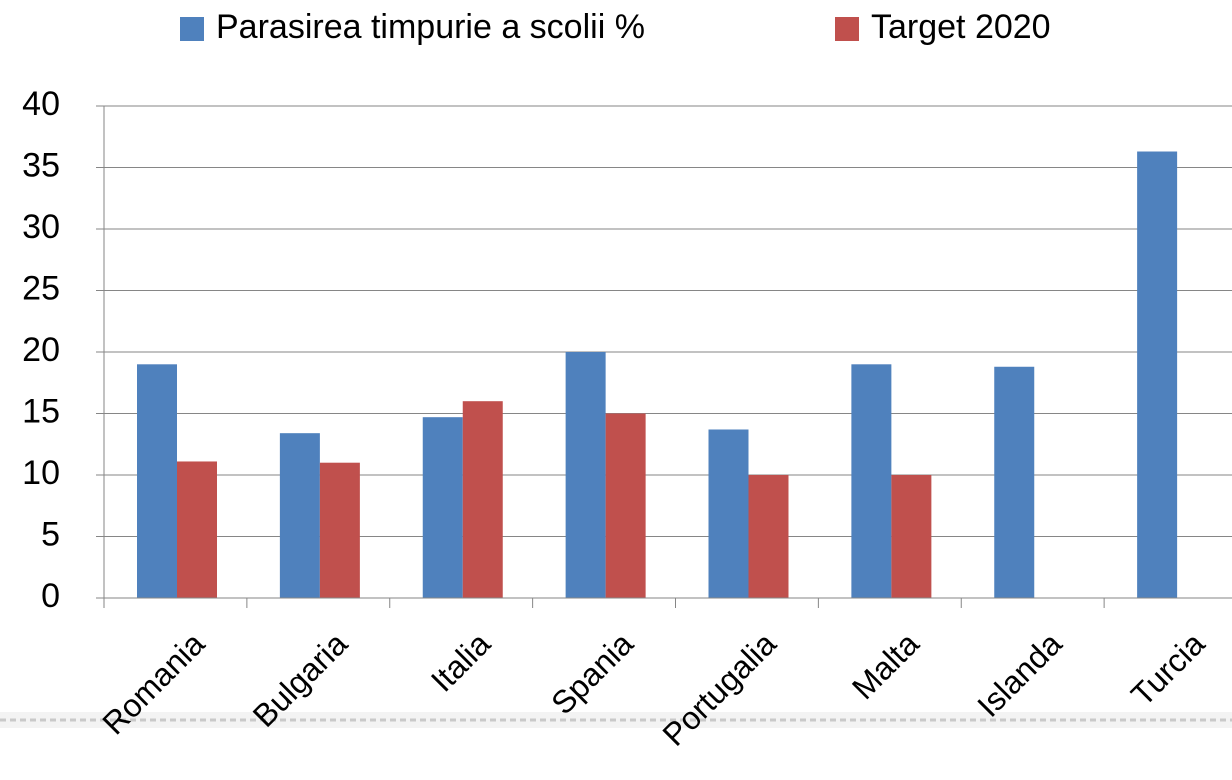 The image size is (1232, 780). Describe the element at coordinates (719, 688) in the screenshot. I see `x-tick-label: Portugalia` at that location.